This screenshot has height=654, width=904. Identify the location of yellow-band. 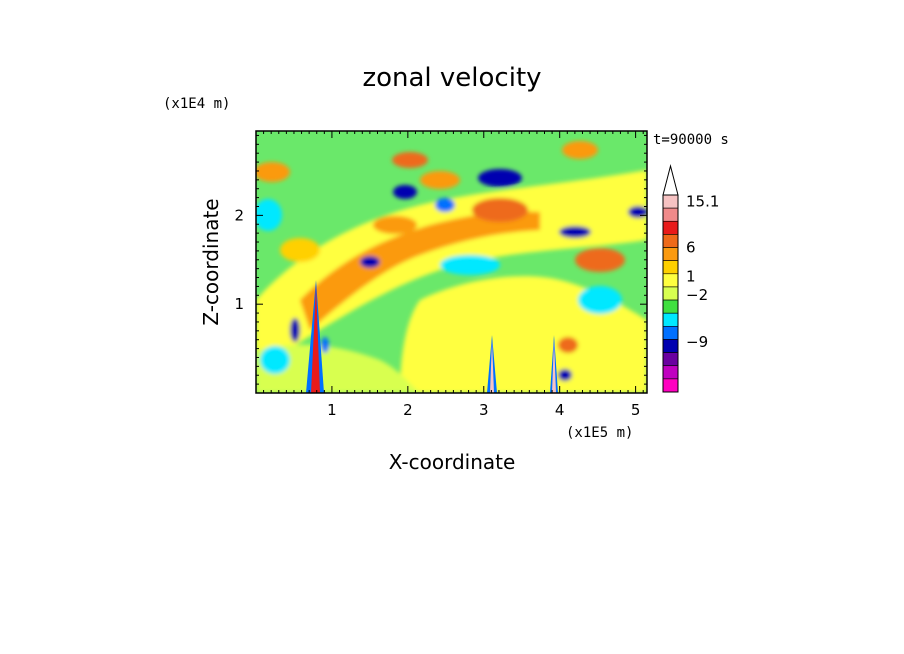
(451, 270).